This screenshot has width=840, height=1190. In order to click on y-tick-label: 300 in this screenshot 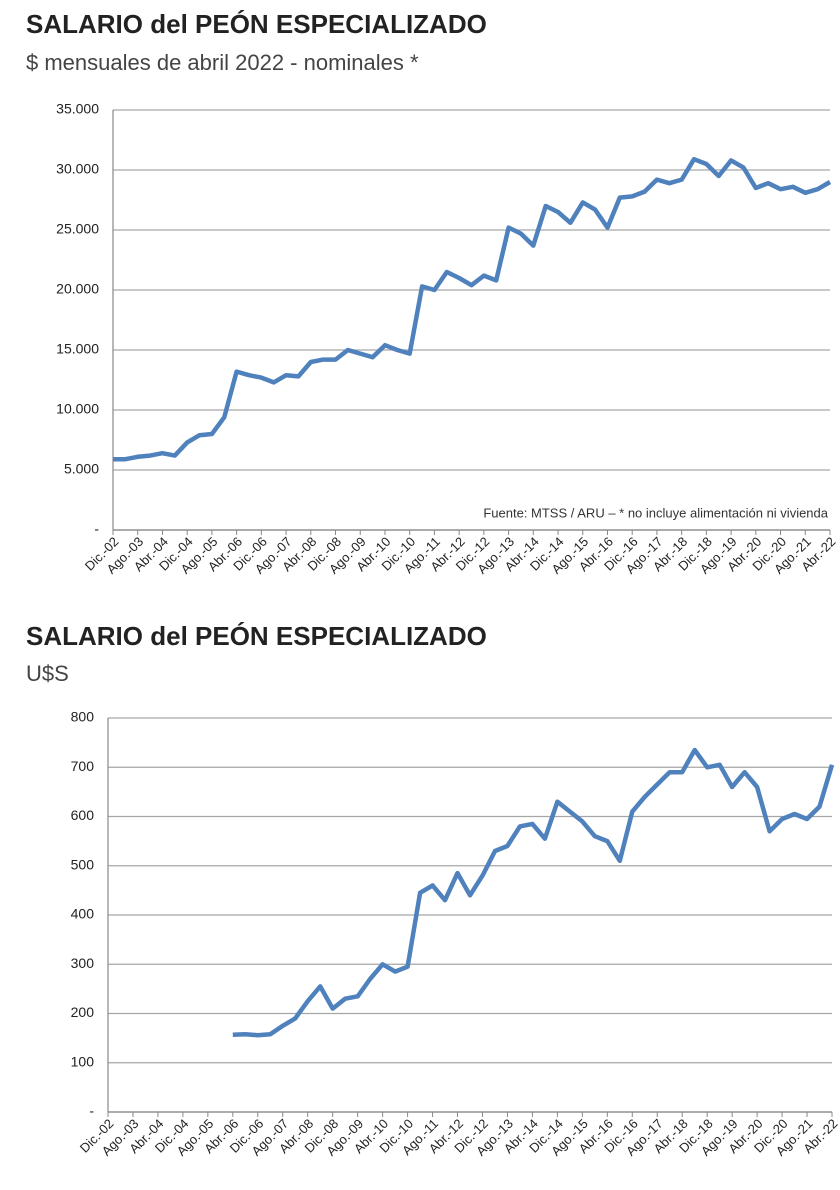, I will do `click(83, 963)`.